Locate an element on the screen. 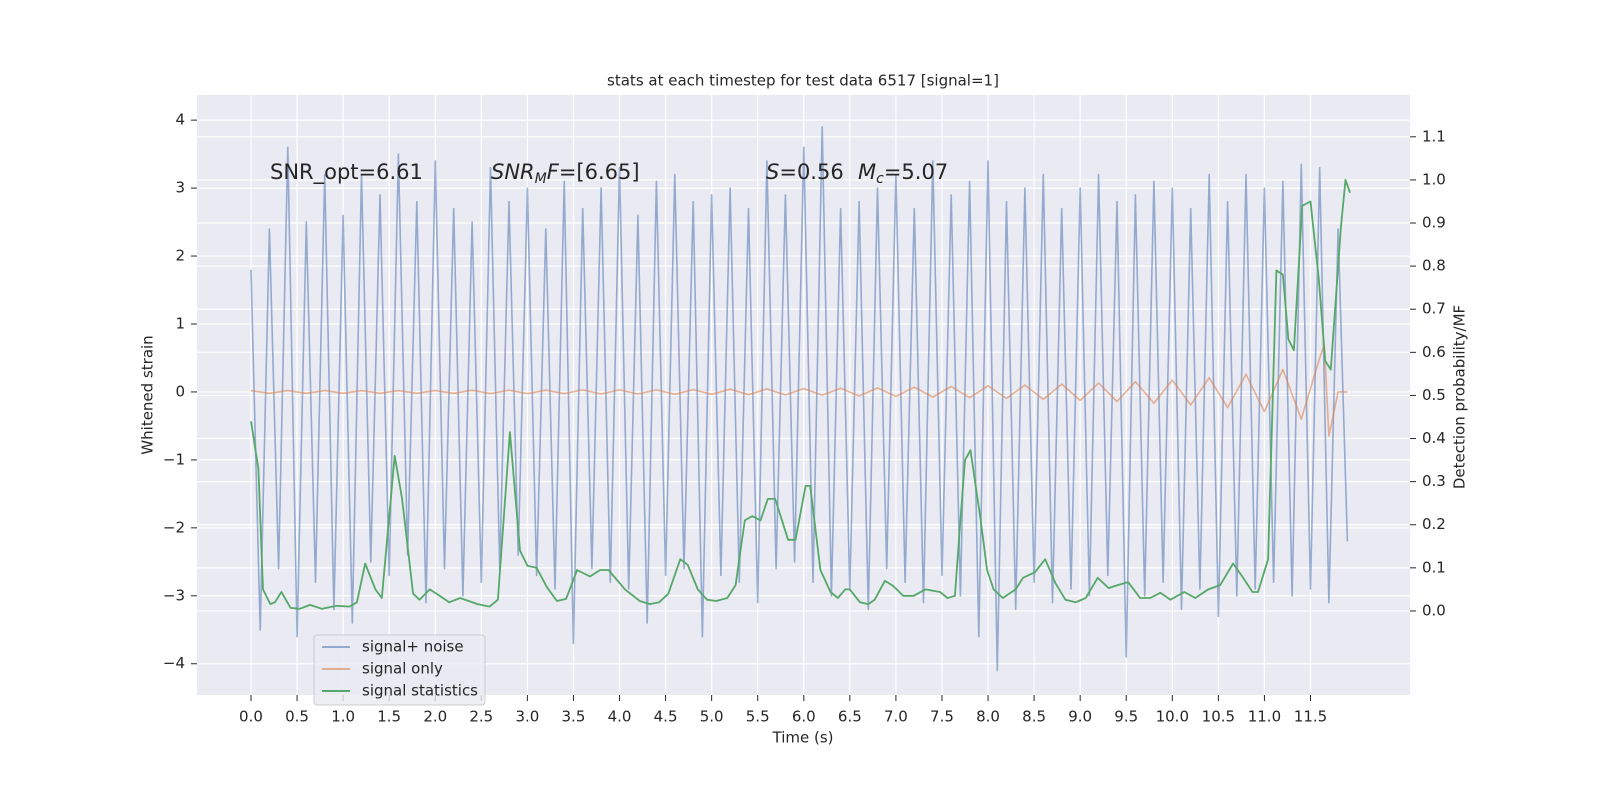 Image resolution: width=1600 pixels, height=800 pixels. y-tick-label: −2 is located at coordinates (174, 527).